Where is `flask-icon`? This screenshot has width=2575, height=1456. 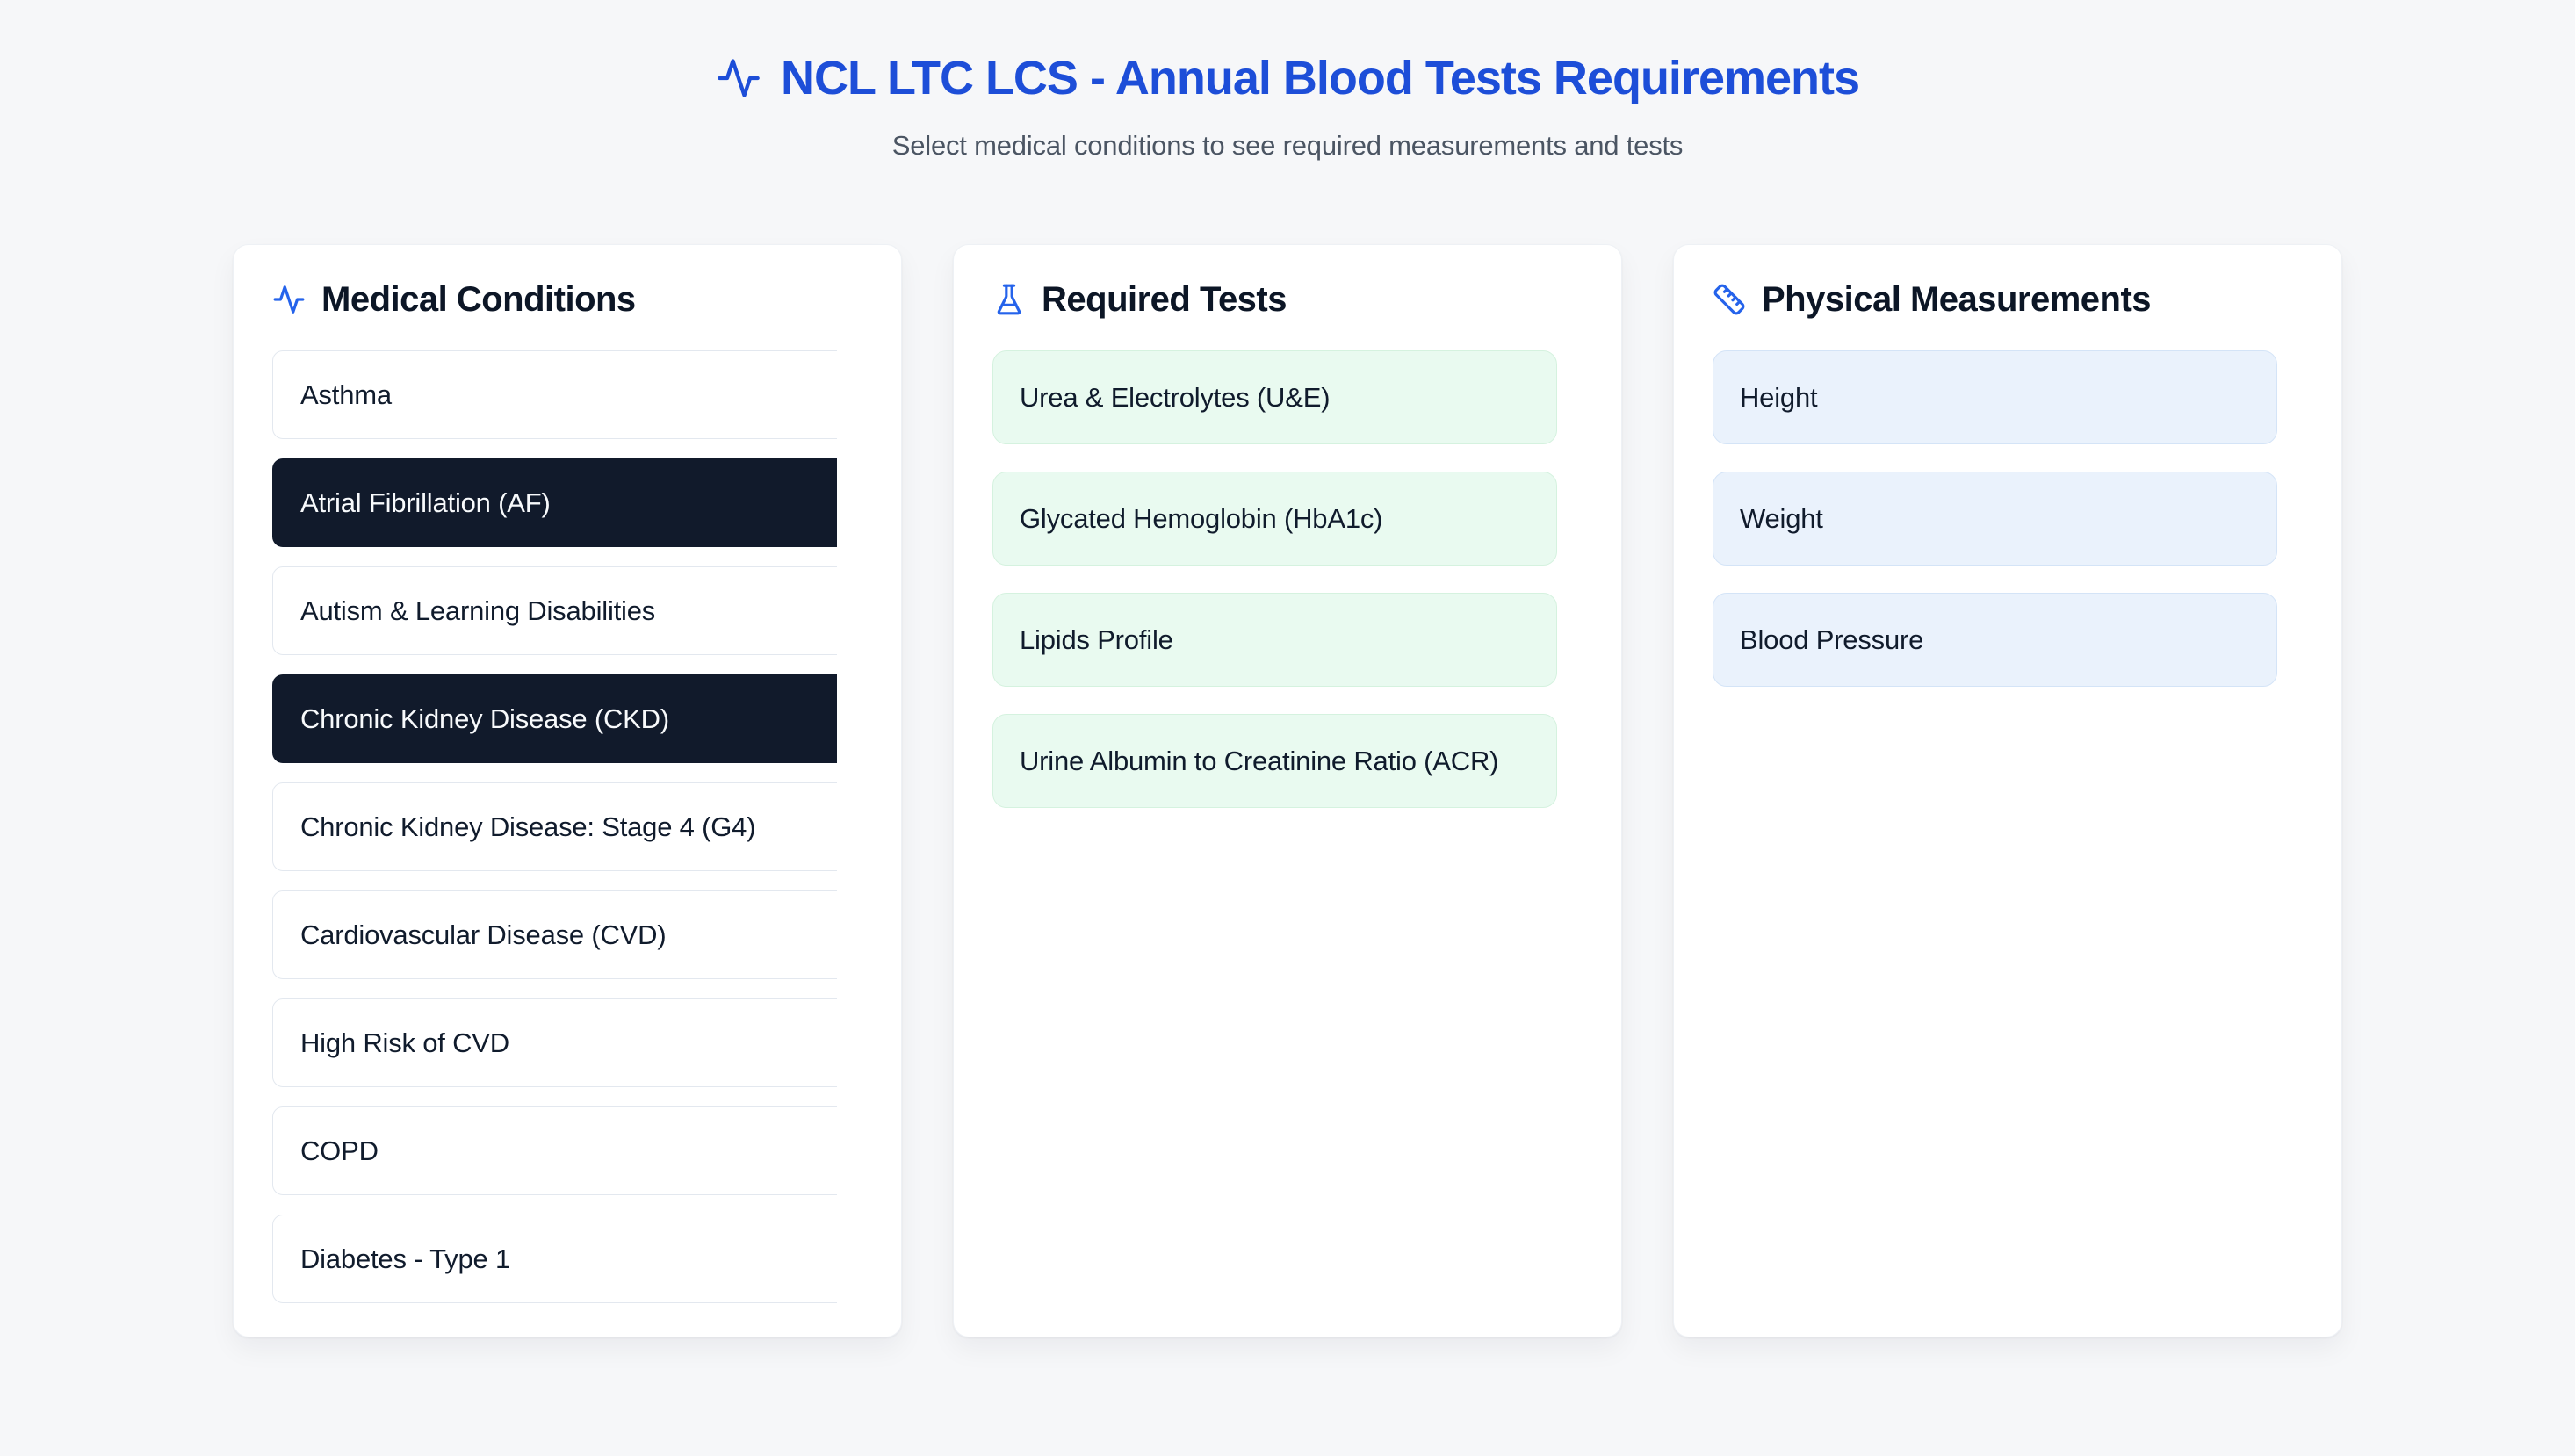
flask-icon is located at coordinates (1009, 299).